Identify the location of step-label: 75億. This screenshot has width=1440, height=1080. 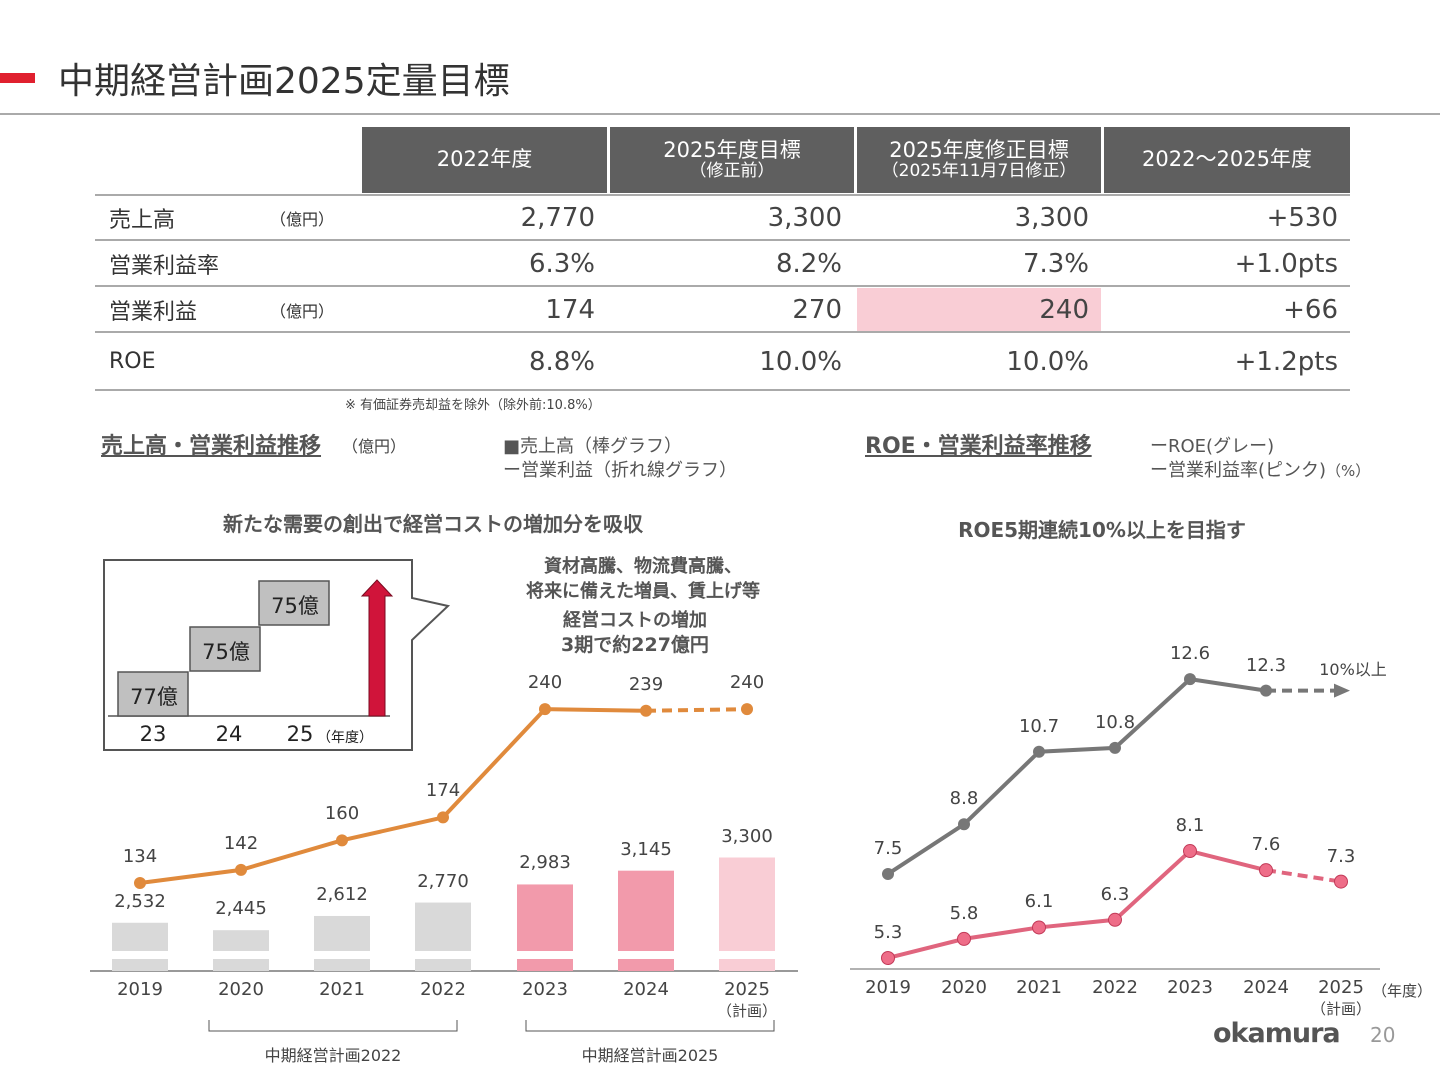
(226, 652).